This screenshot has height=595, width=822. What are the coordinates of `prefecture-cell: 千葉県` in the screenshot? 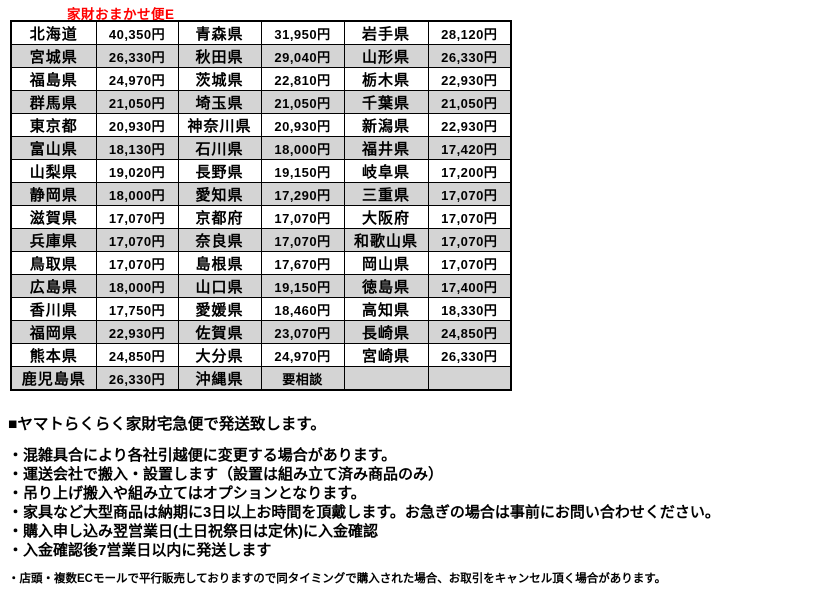 It's located at (386, 102).